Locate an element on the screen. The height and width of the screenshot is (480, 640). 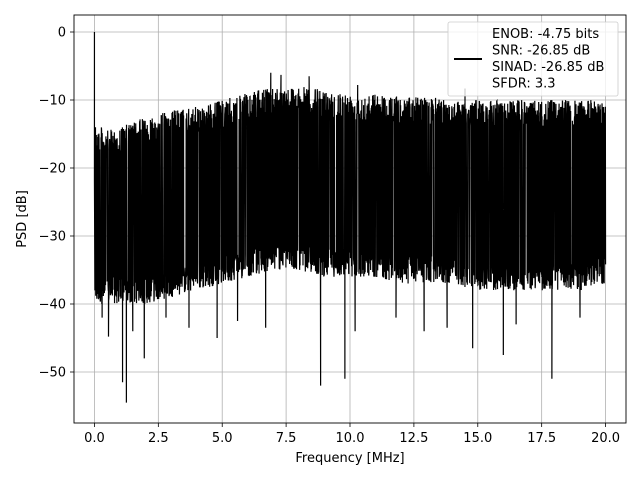
x-tick-label: 7.5 is located at coordinates (286, 438).